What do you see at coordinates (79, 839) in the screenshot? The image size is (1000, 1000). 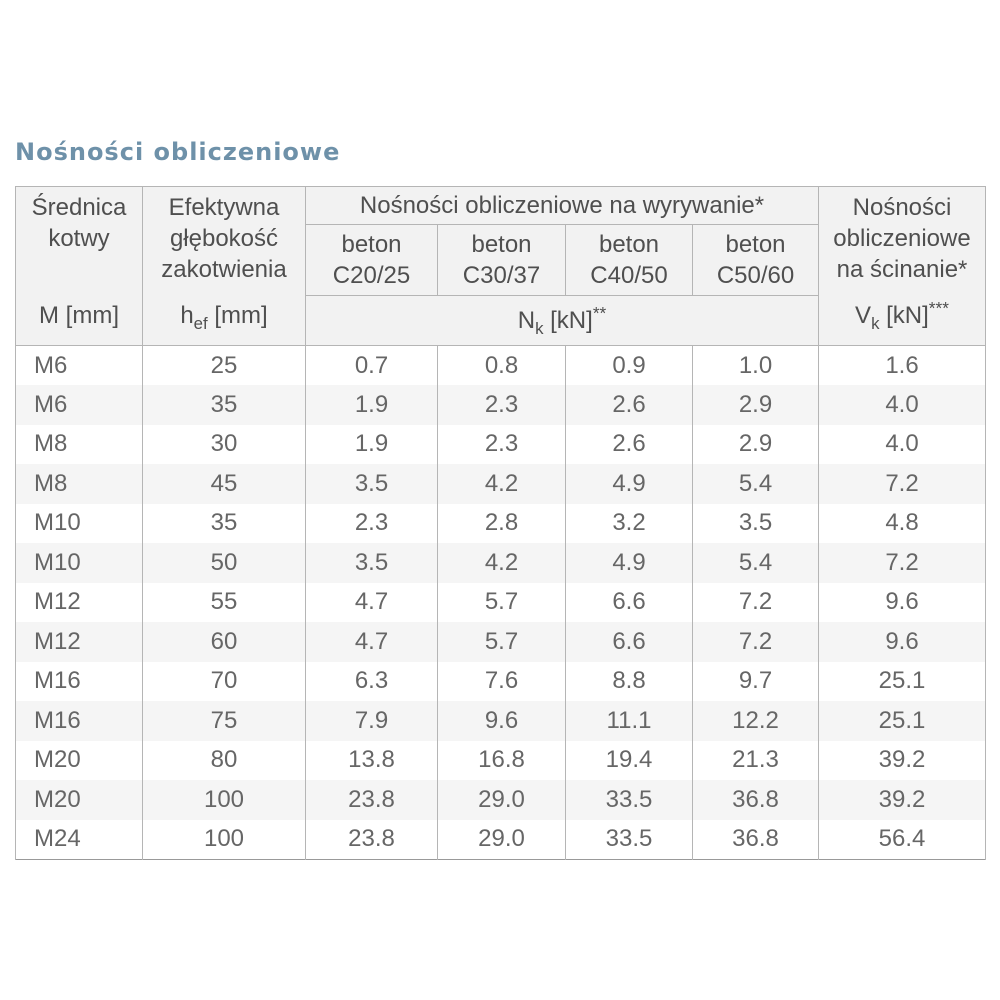 I see `cell-anchor-size: M24` at bounding box center [79, 839].